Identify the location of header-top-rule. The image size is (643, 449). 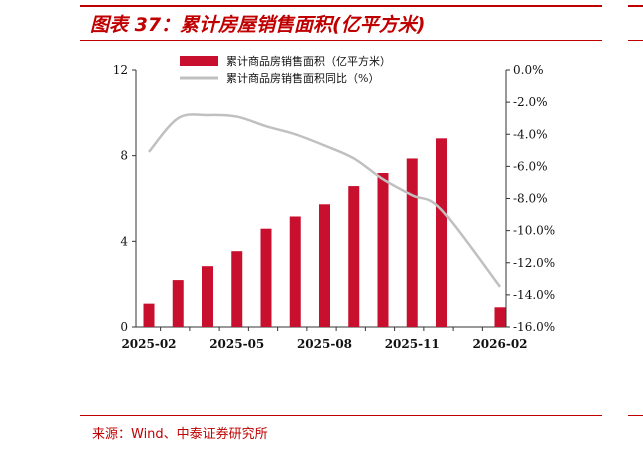
(341, 6).